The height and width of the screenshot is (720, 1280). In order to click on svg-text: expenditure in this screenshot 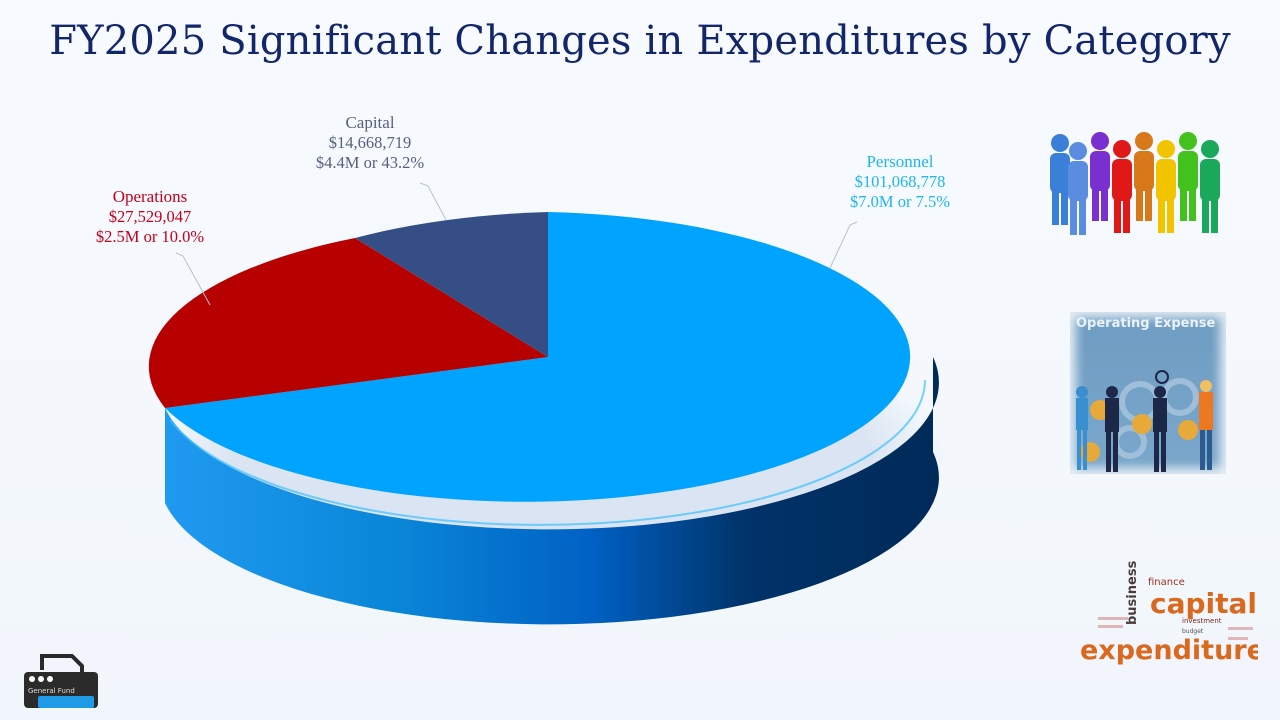, I will do `click(1169, 650)`.